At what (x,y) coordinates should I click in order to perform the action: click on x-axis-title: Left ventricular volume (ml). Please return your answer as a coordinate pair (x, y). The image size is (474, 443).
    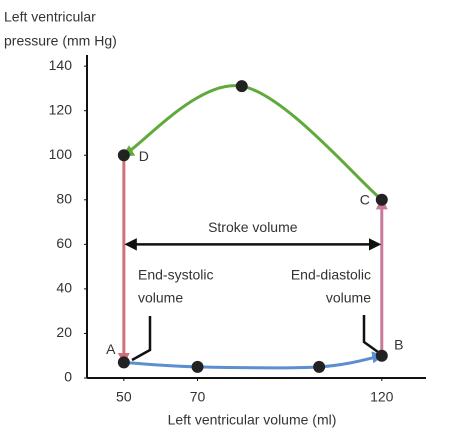
    Looking at the image, I should click on (252, 420).